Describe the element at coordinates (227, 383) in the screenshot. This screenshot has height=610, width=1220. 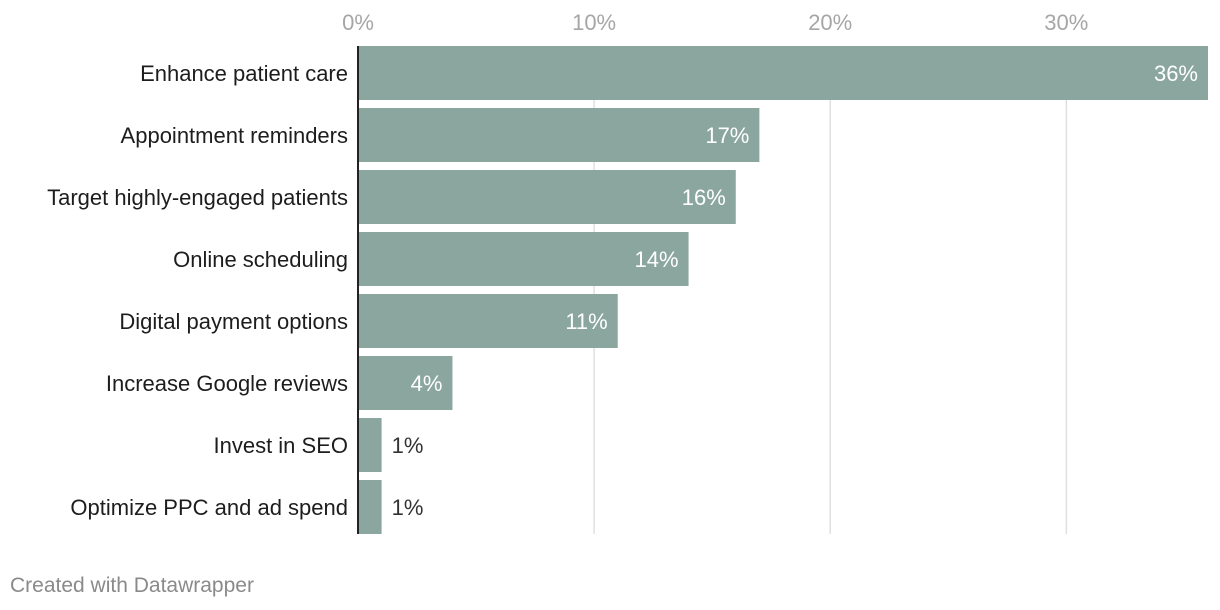
I see `category-label: Increase Google reviews` at that location.